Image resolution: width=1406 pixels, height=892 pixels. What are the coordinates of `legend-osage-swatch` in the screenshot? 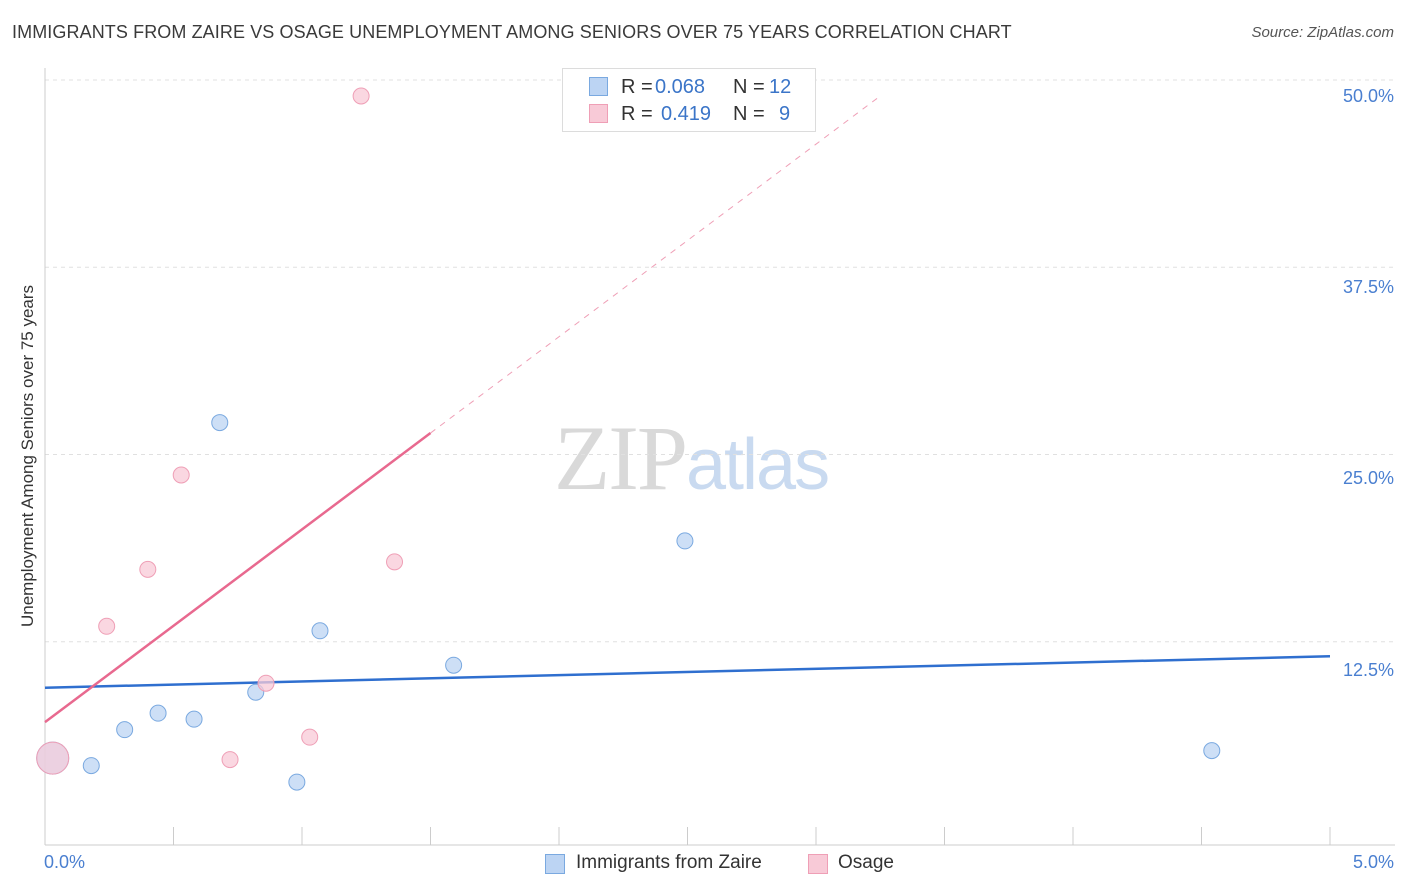 It's located at (818, 864).